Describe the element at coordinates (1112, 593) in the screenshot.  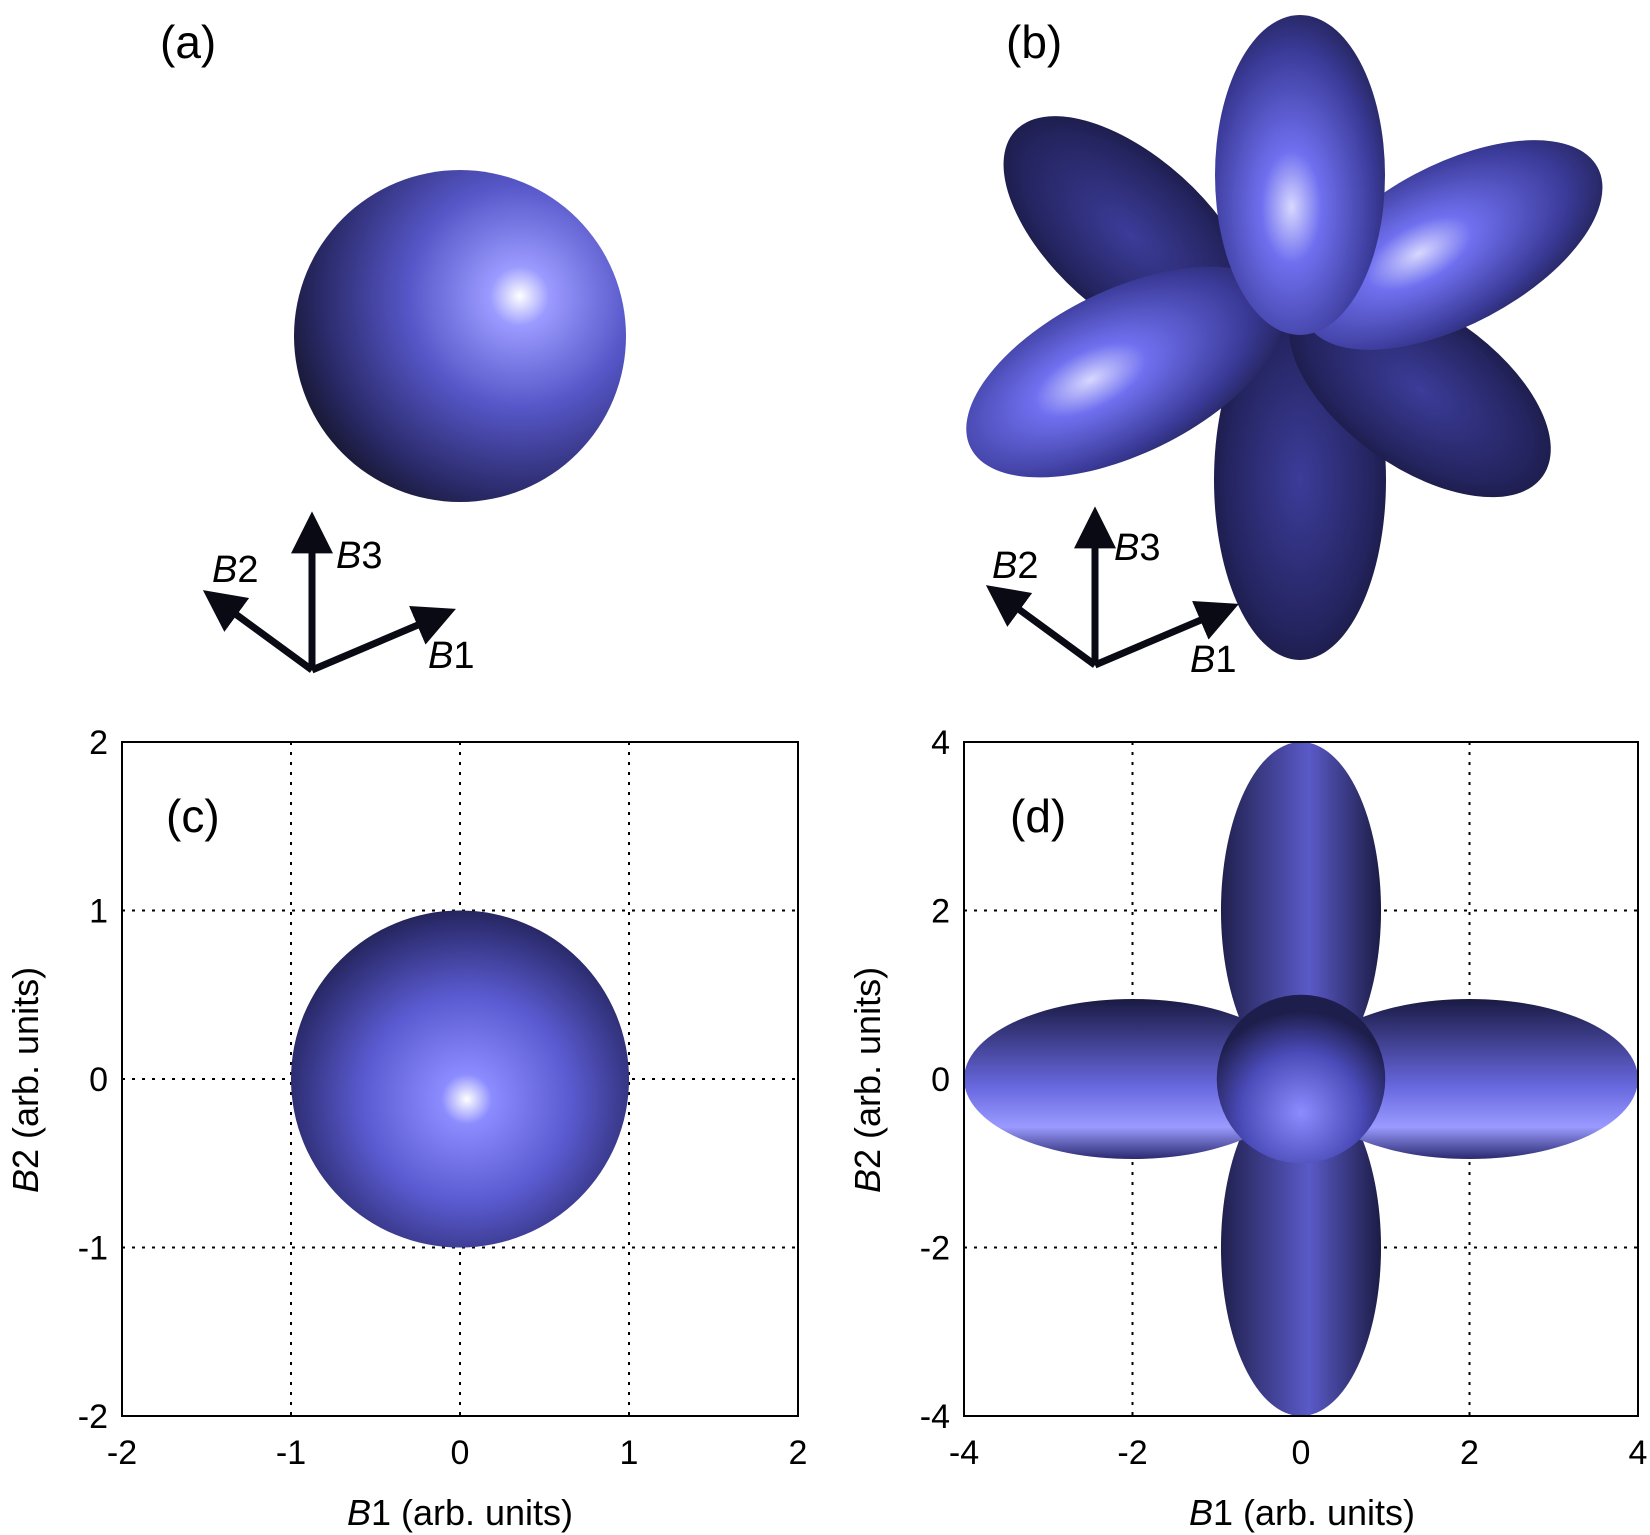
I see `axis-triad-b: B2 B3 B1` at that location.